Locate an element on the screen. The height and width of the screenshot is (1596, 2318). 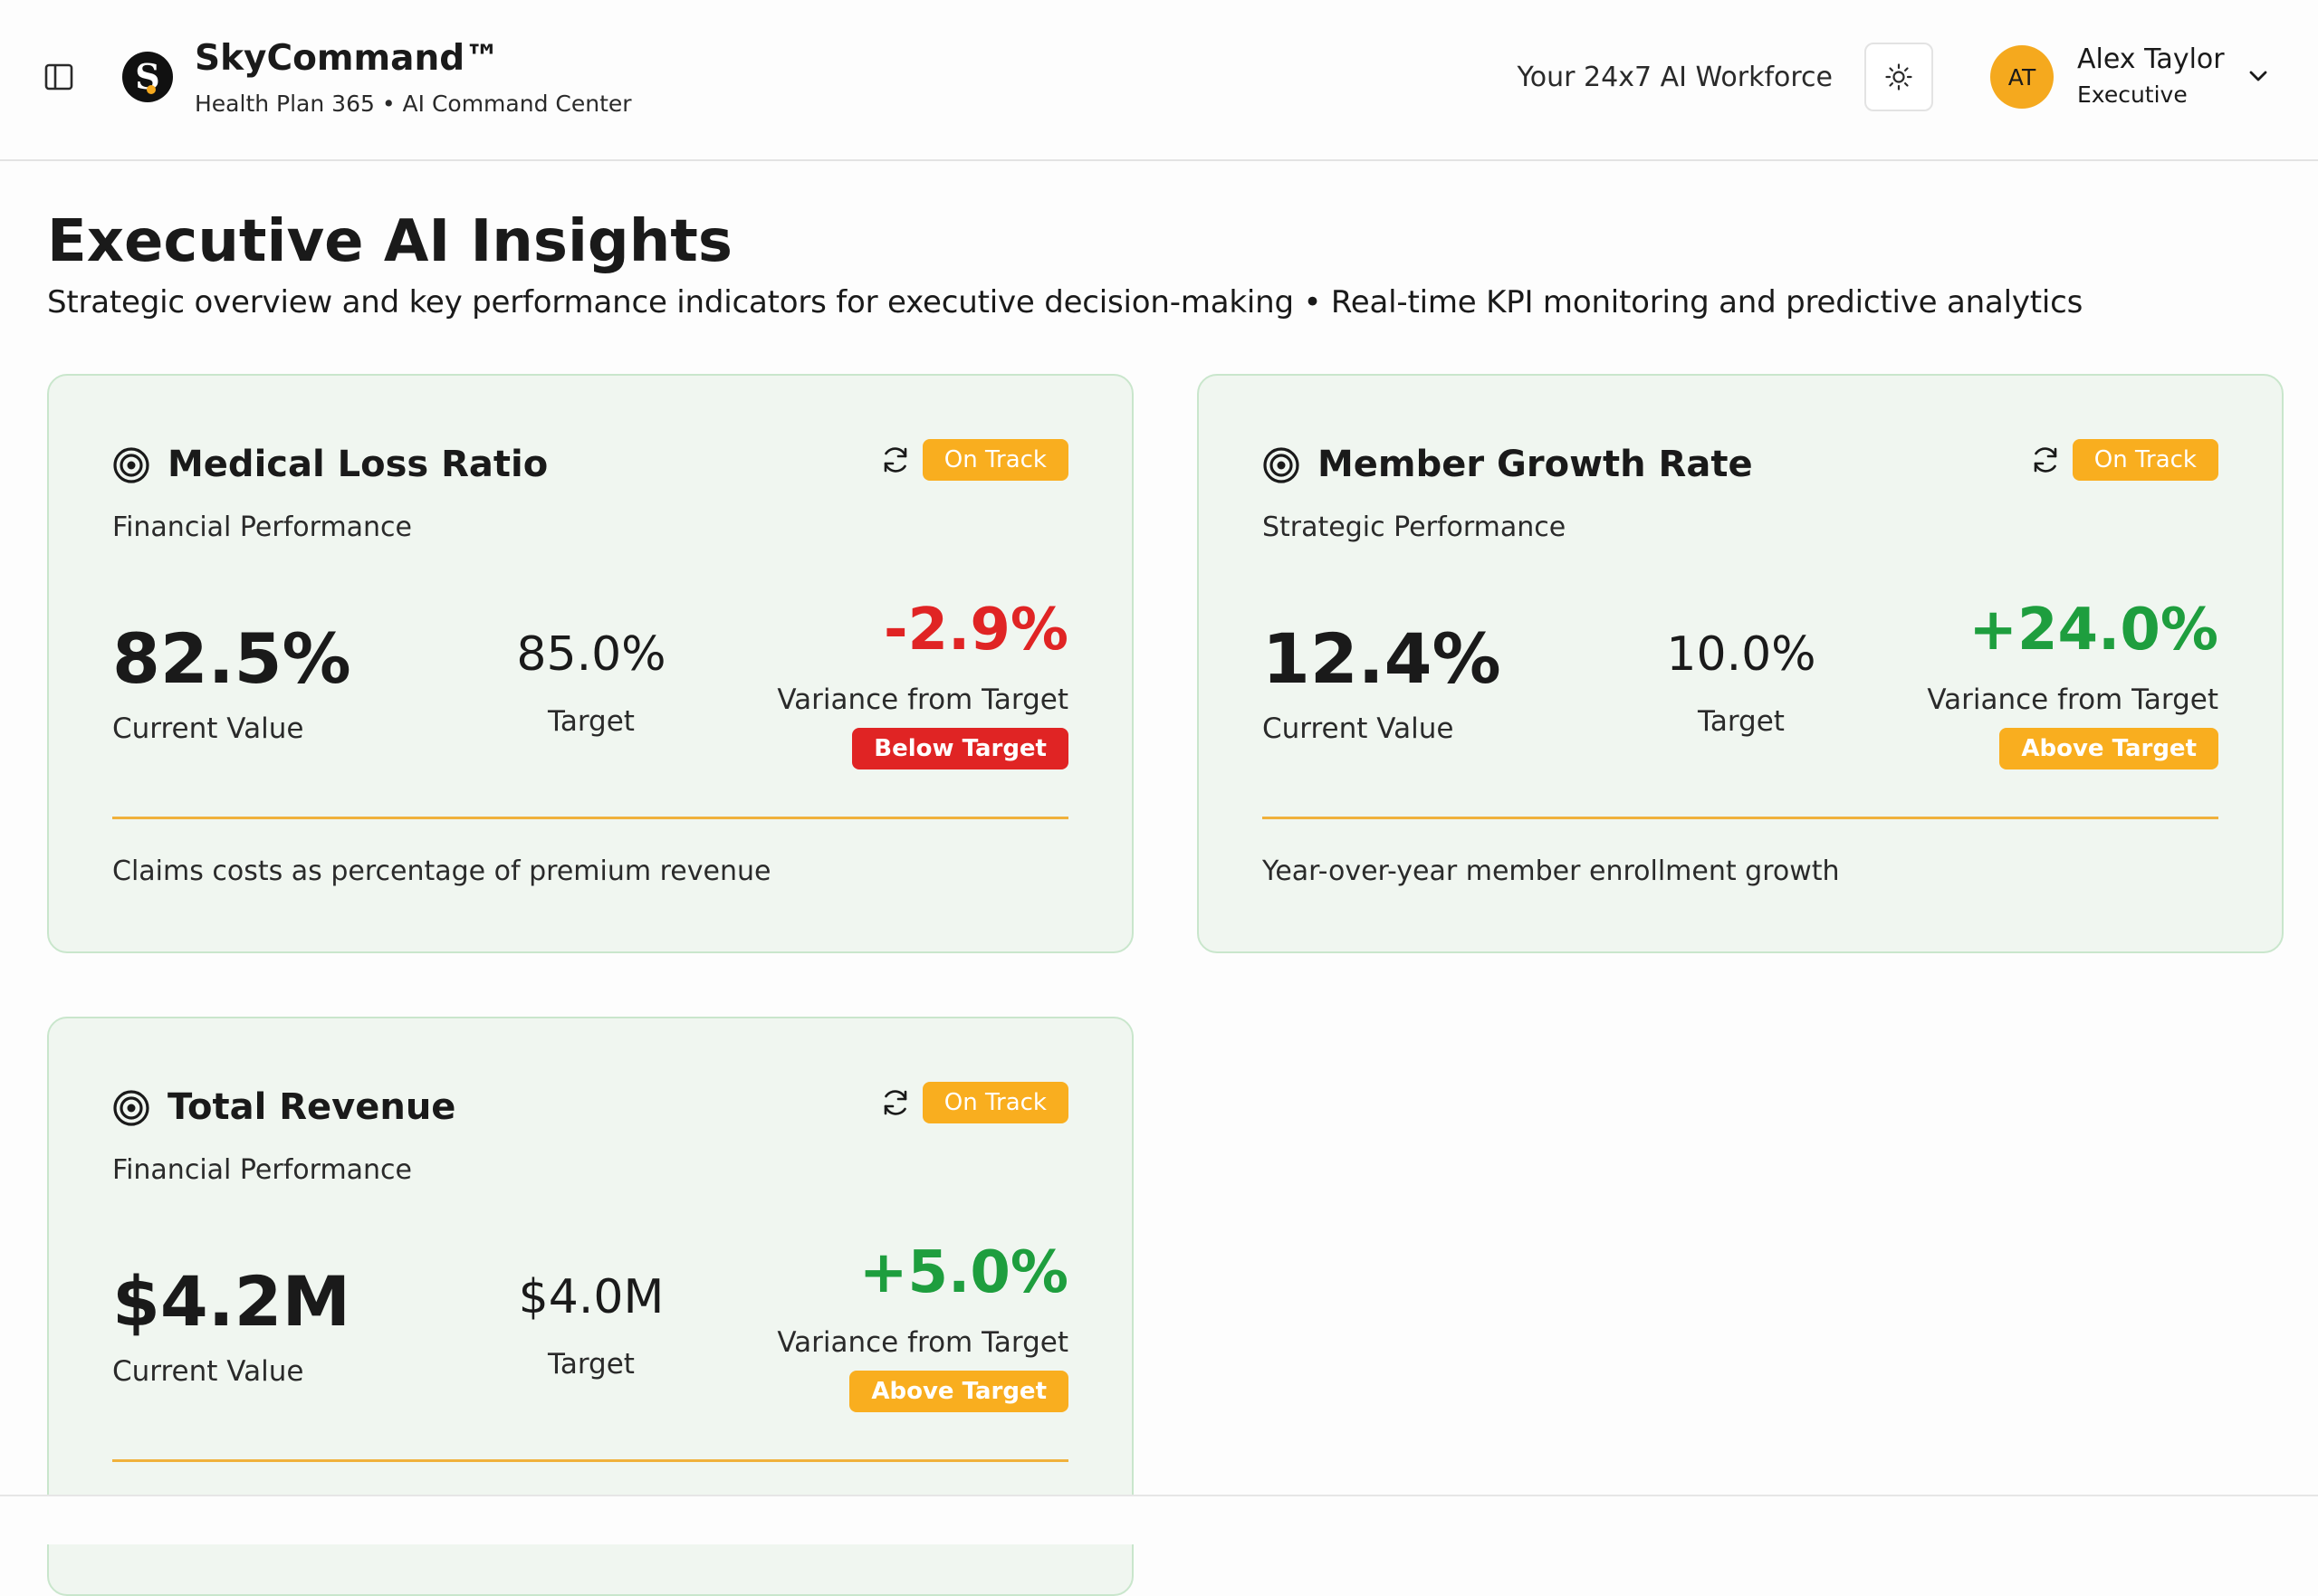
kpi-variance-value: +5.0% is located at coordinates (963, 1272).